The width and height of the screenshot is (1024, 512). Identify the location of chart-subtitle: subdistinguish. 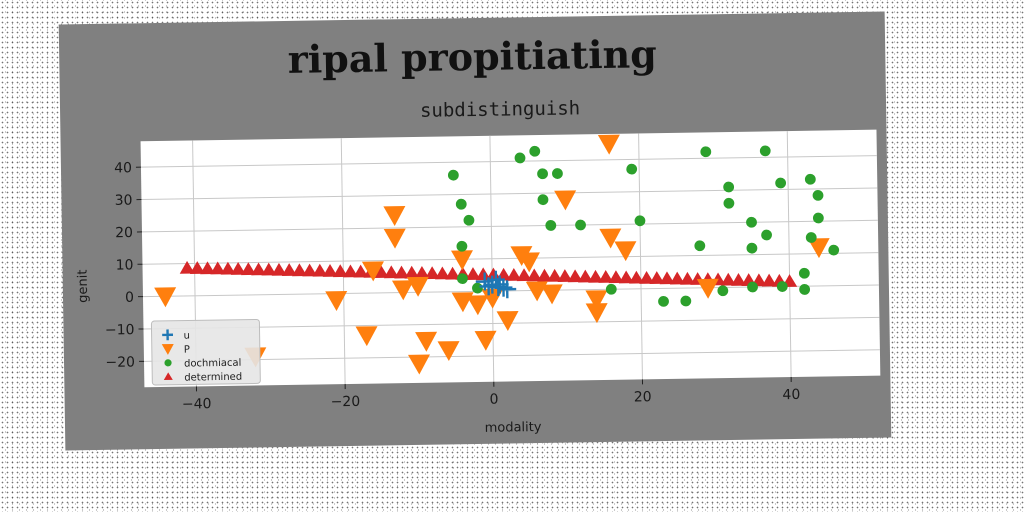
(500, 109).